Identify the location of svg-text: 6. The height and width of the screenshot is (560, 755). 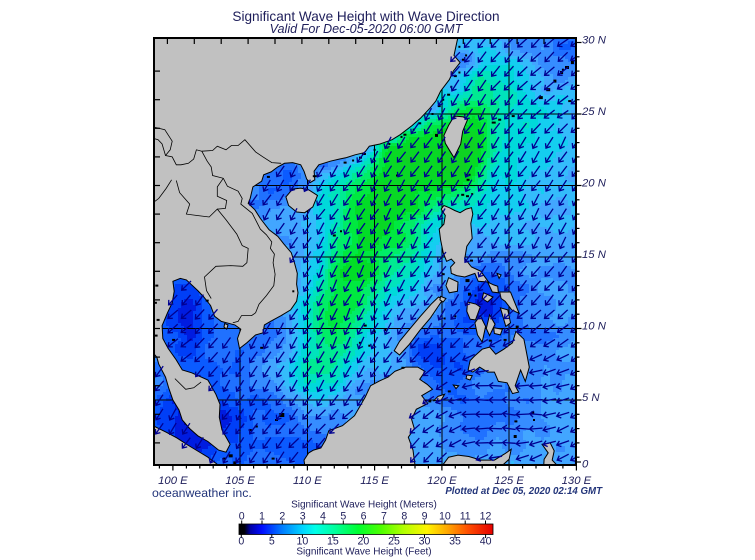
(364, 517).